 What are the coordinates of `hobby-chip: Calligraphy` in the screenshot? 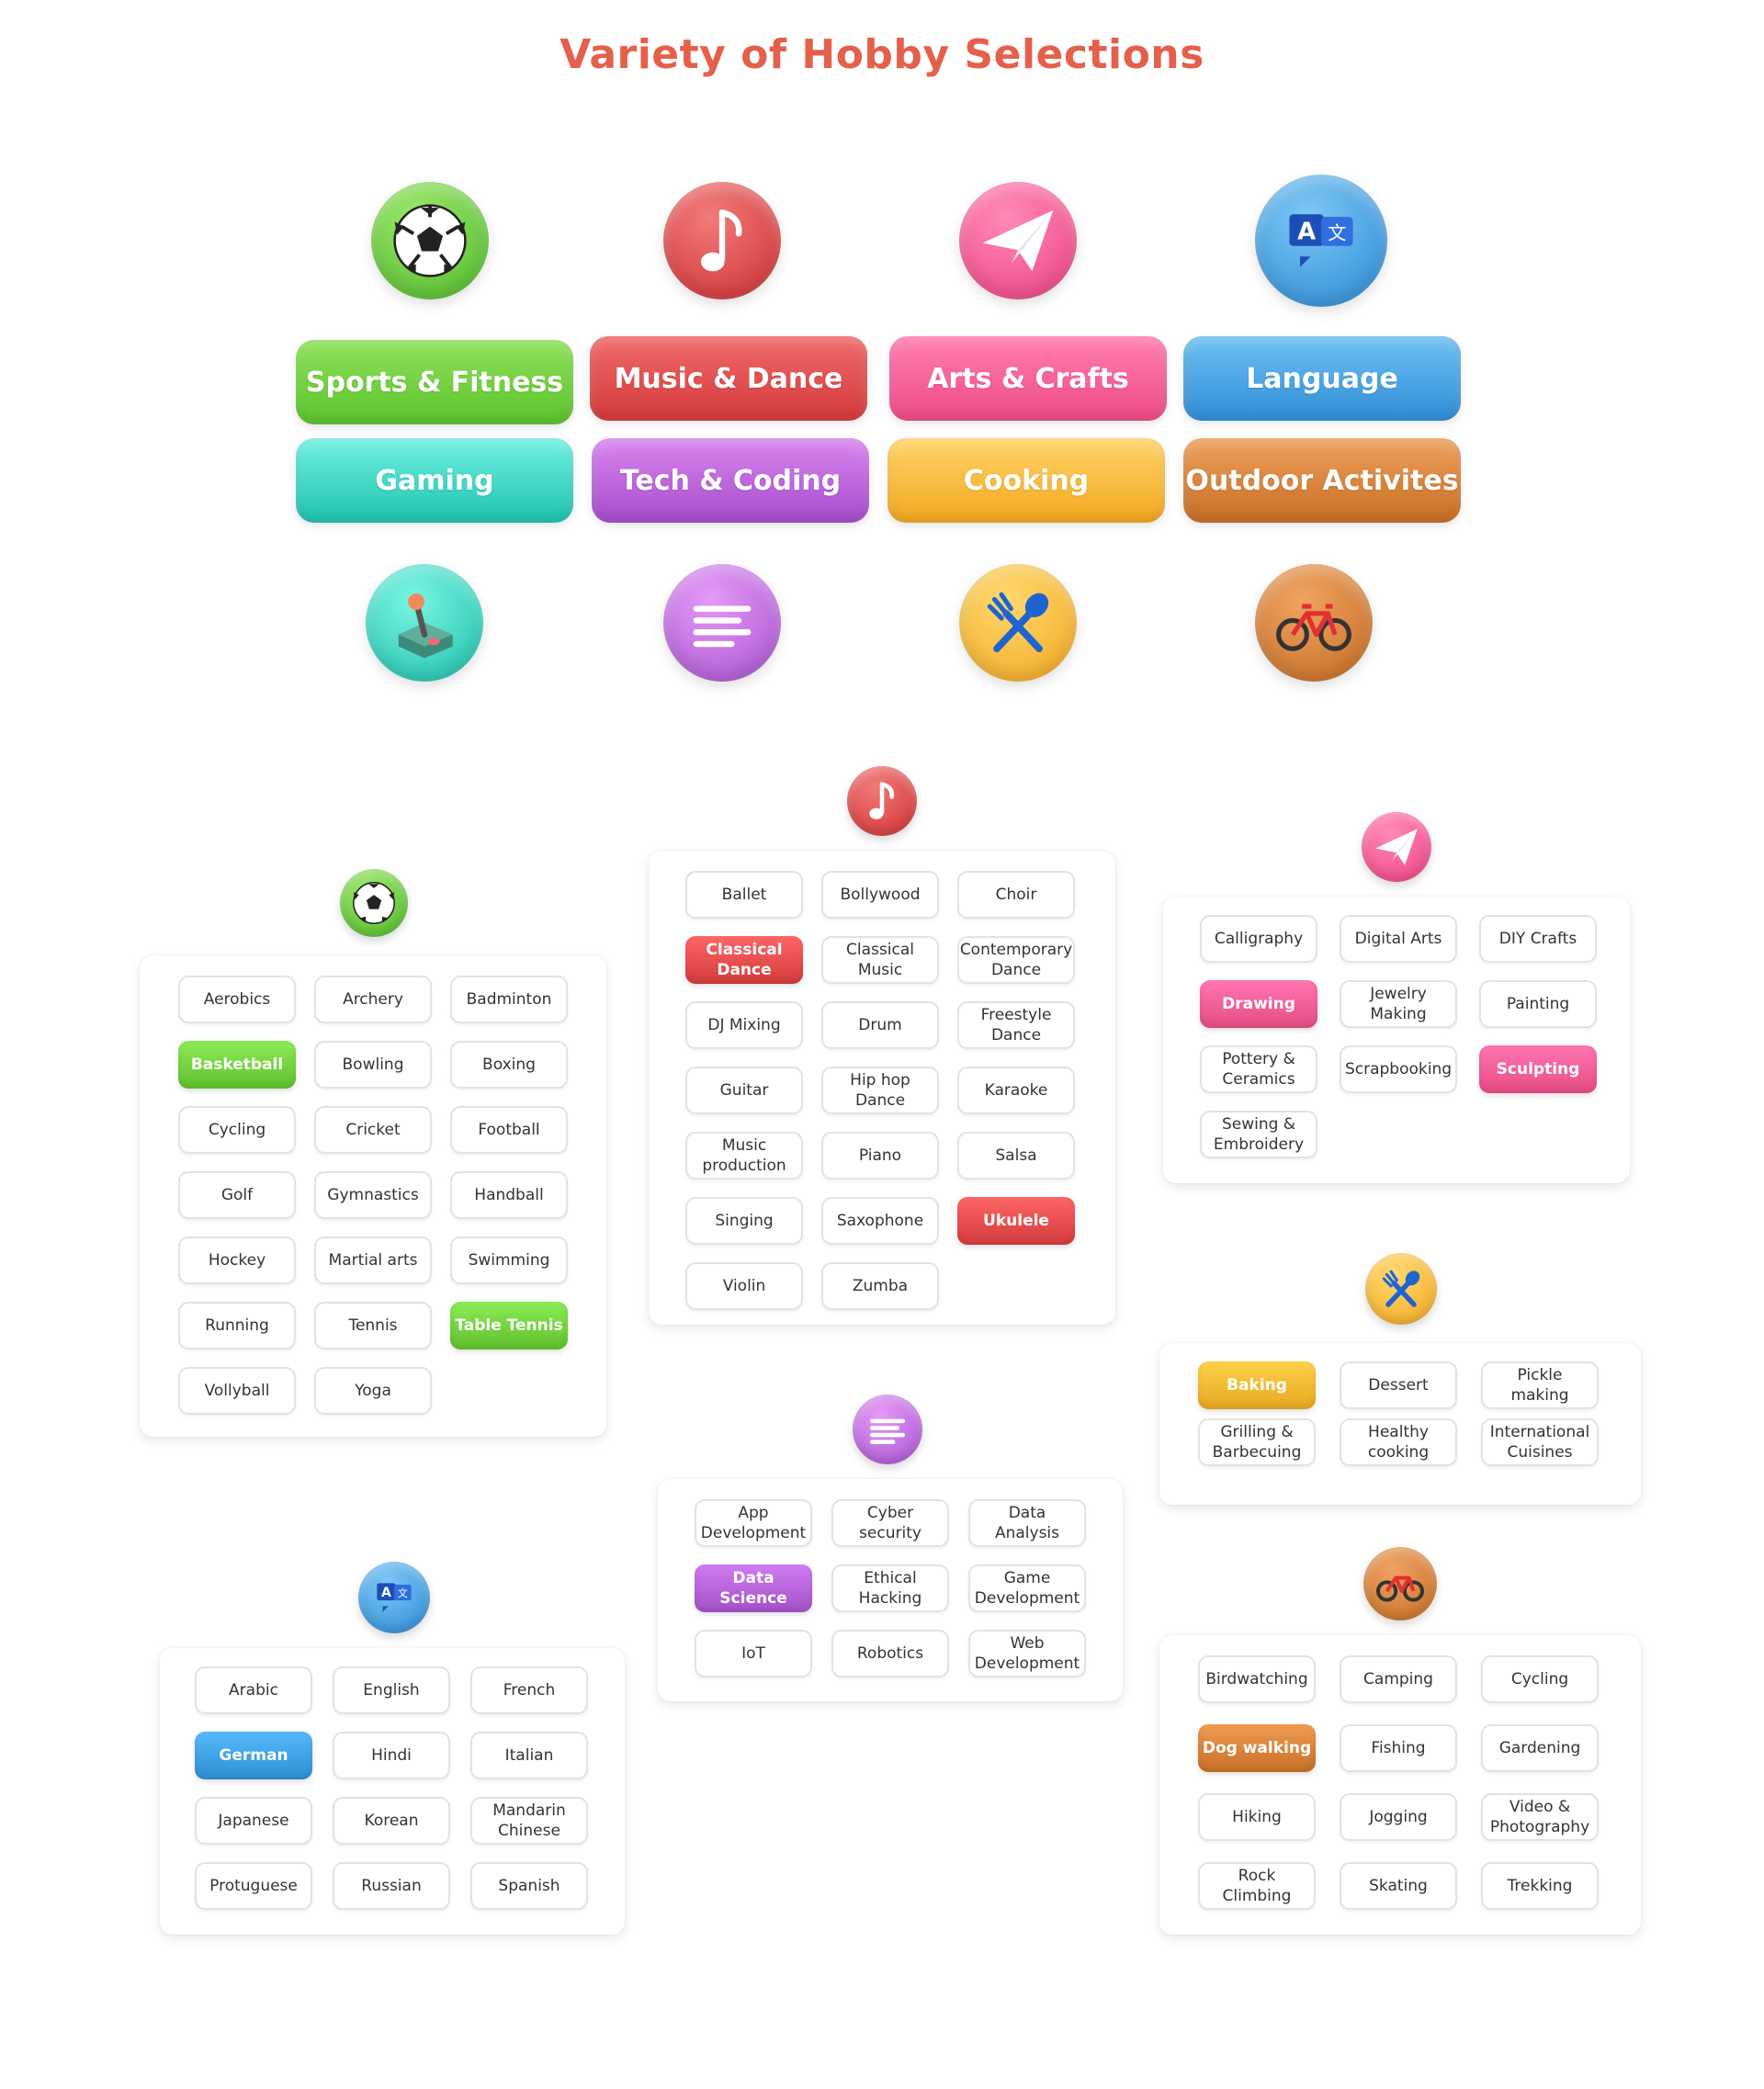 It's located at (1258, 939).